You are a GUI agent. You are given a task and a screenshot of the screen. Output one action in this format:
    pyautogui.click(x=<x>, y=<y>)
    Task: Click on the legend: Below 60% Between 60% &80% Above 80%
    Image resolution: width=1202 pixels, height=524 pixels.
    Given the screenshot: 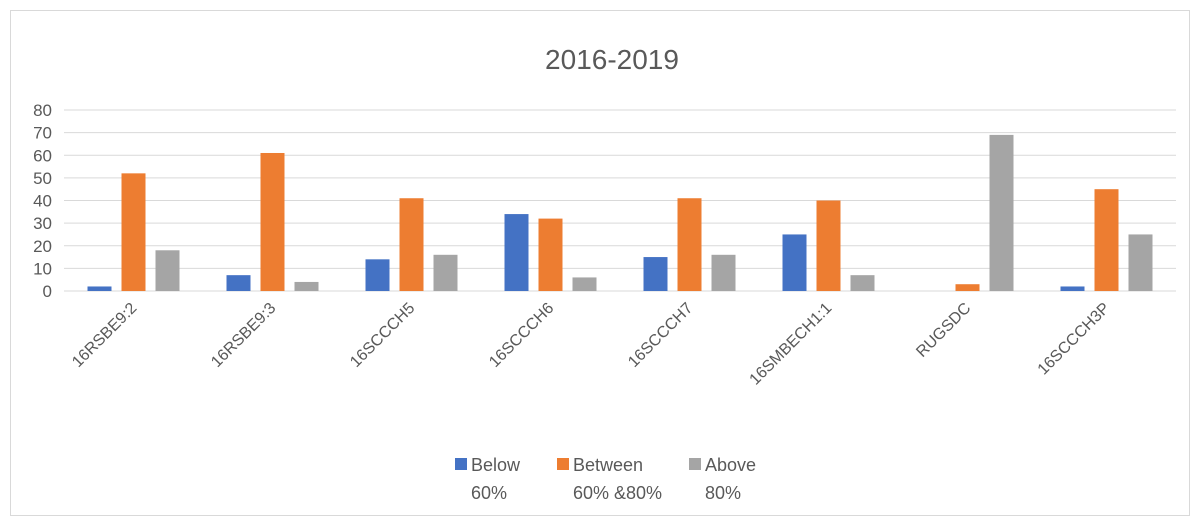 What is the action you would take?
    pyautogui.click(x=605, y=479)
    